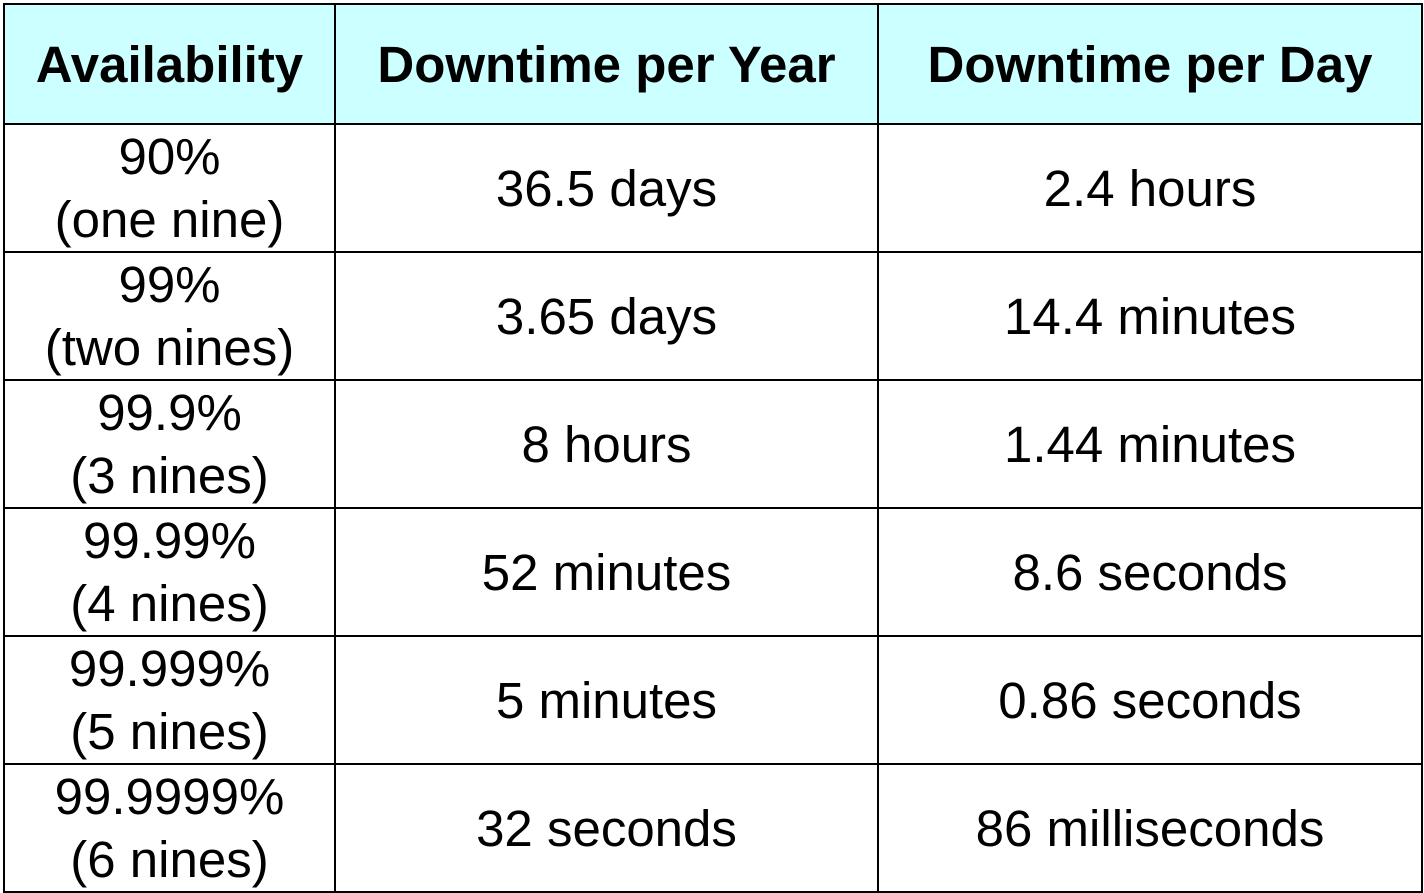  I want to click on header-downtime-per-day: Downtime per Day, so click(1150, 64).